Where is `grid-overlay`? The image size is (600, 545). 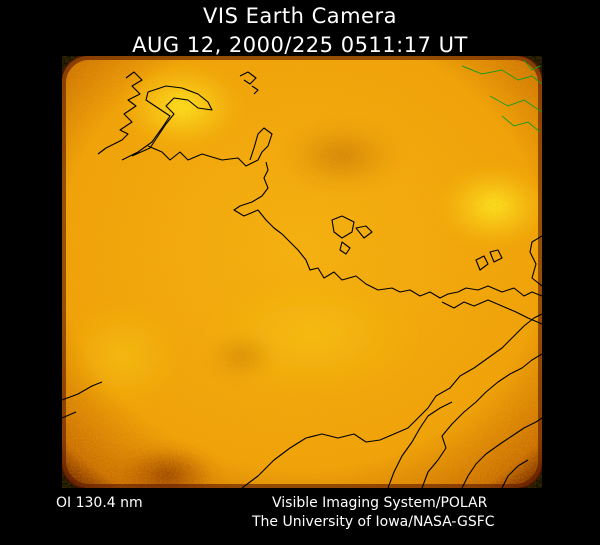 grid-overlay is located at coordinates (501, 96).